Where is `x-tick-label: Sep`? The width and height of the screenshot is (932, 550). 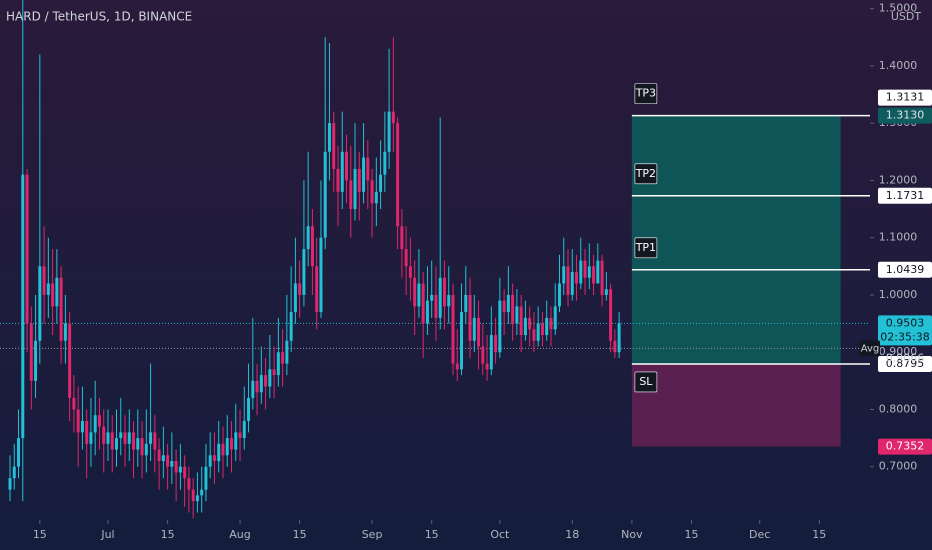 x-tick-label: Sep is located at coordinates (372, 534).